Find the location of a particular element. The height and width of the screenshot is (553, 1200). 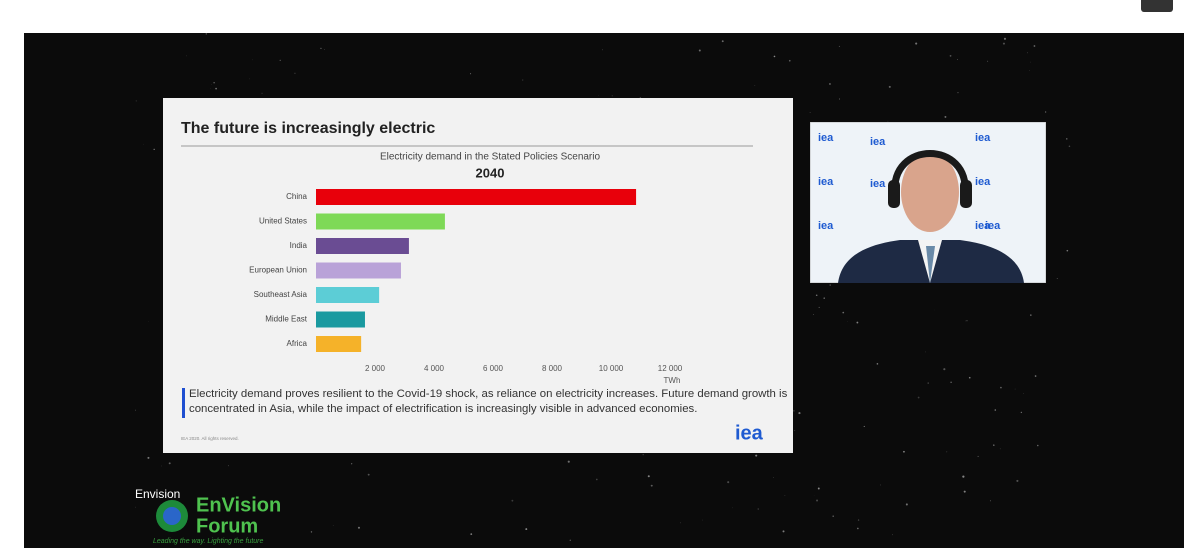

caption-marker is located at coordinates (183, 403).